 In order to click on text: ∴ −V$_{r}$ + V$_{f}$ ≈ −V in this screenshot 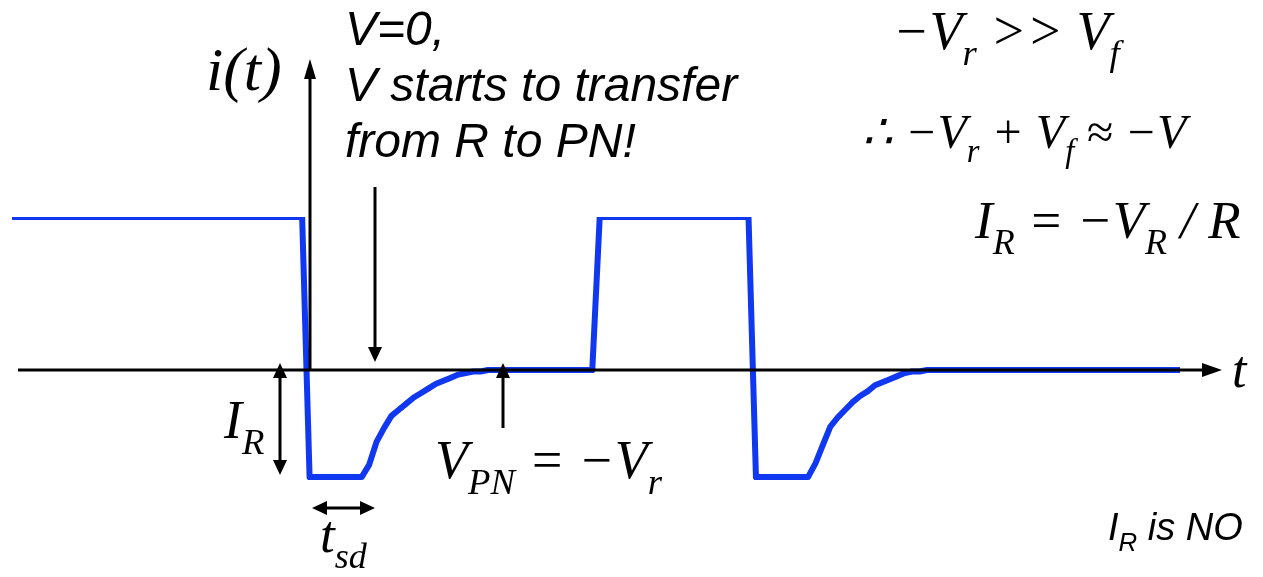, I will do `click(1026, 137)`.